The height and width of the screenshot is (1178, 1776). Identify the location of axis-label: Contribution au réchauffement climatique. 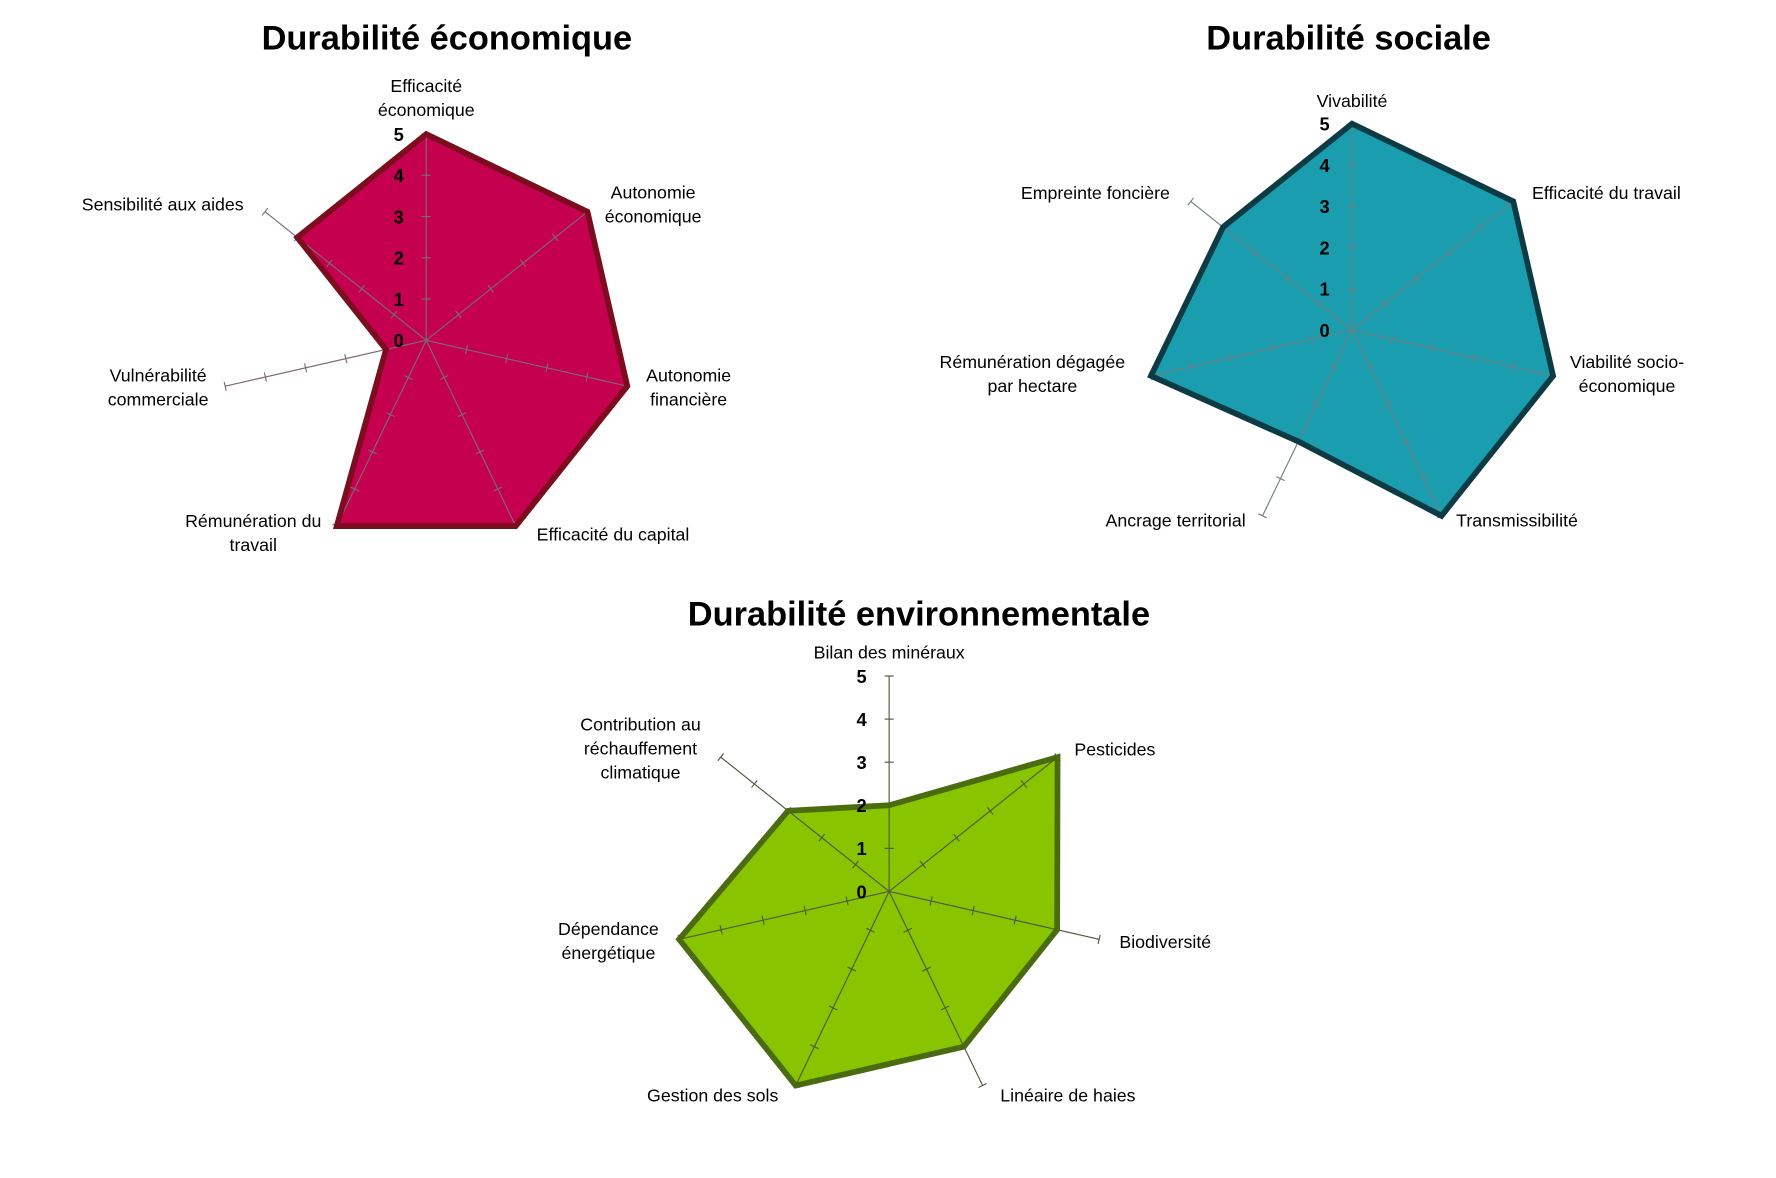
(640, 749).